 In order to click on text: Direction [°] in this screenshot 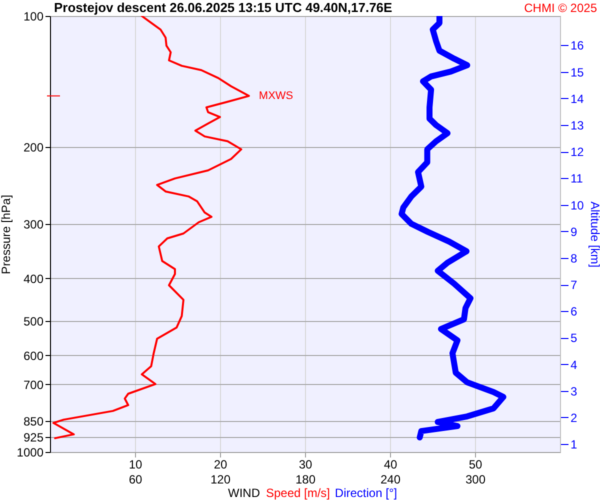, I will do `click(366, 493)`.